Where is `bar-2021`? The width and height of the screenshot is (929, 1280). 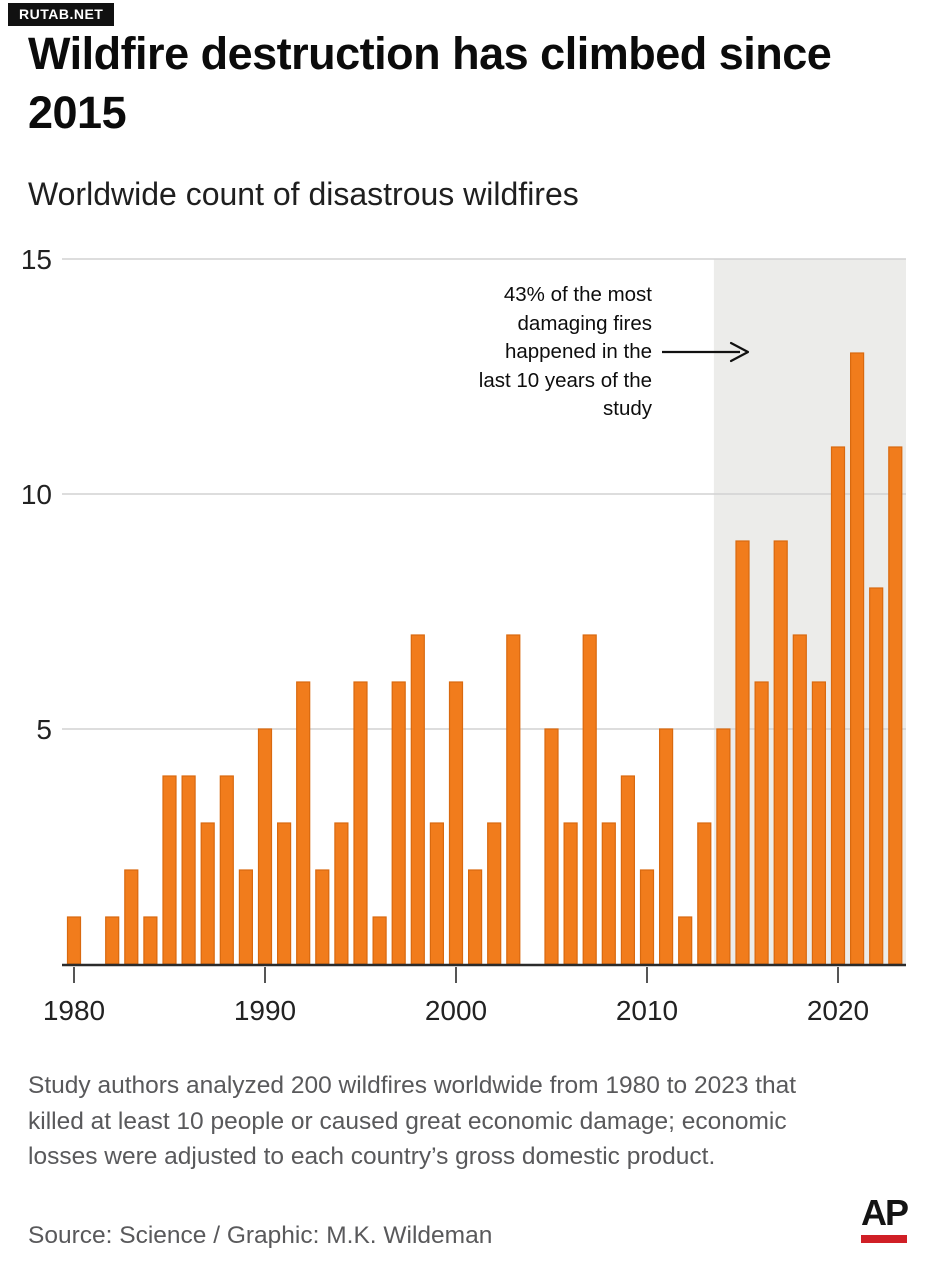
bar-2021 is located at coordinates (857, 658).